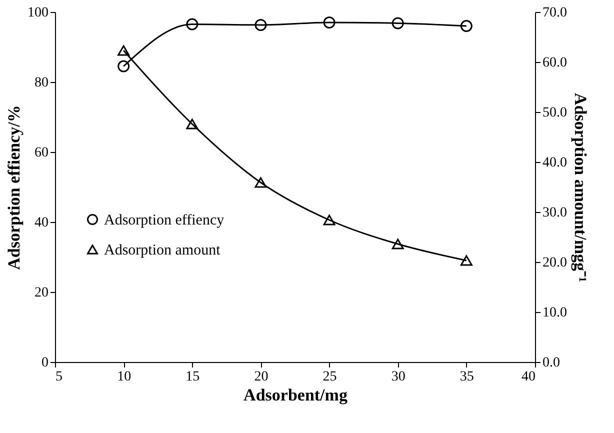  What do you see at coordinates (398, 377) in the screenshot?
I see `x-tick-label: 30` at bounding box center [398, 377].